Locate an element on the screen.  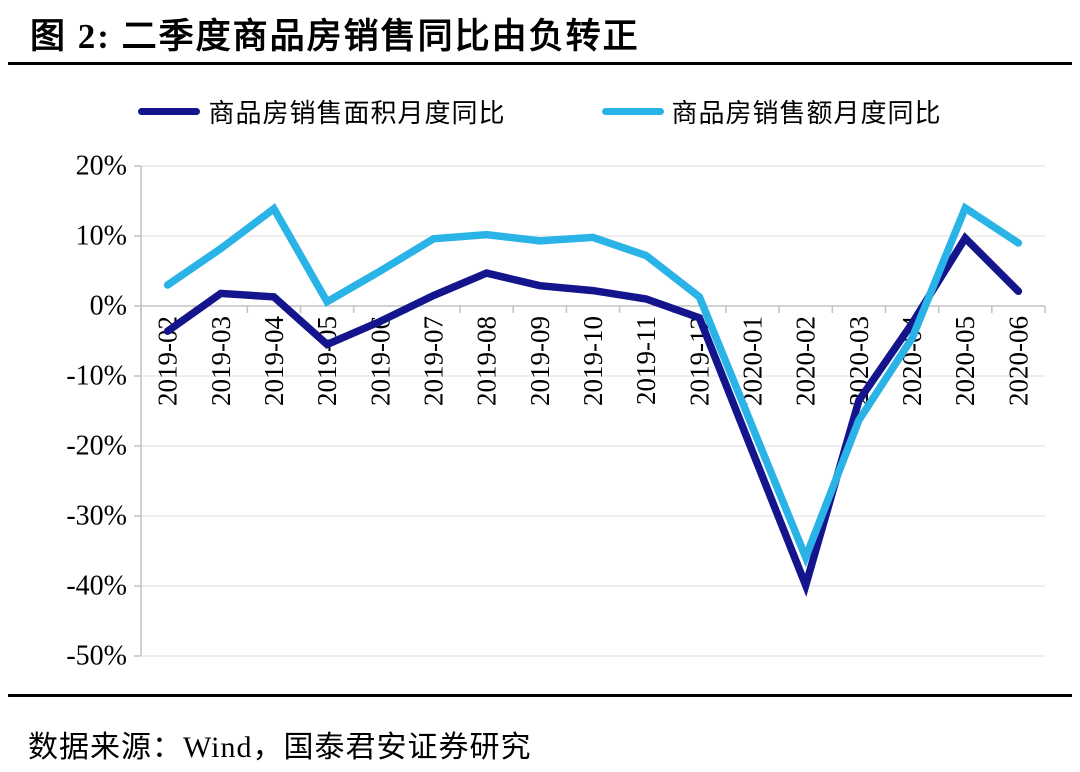
legend-item-sales-area: 商品房销售面积月度同比 is located at coordinates (321, 111).